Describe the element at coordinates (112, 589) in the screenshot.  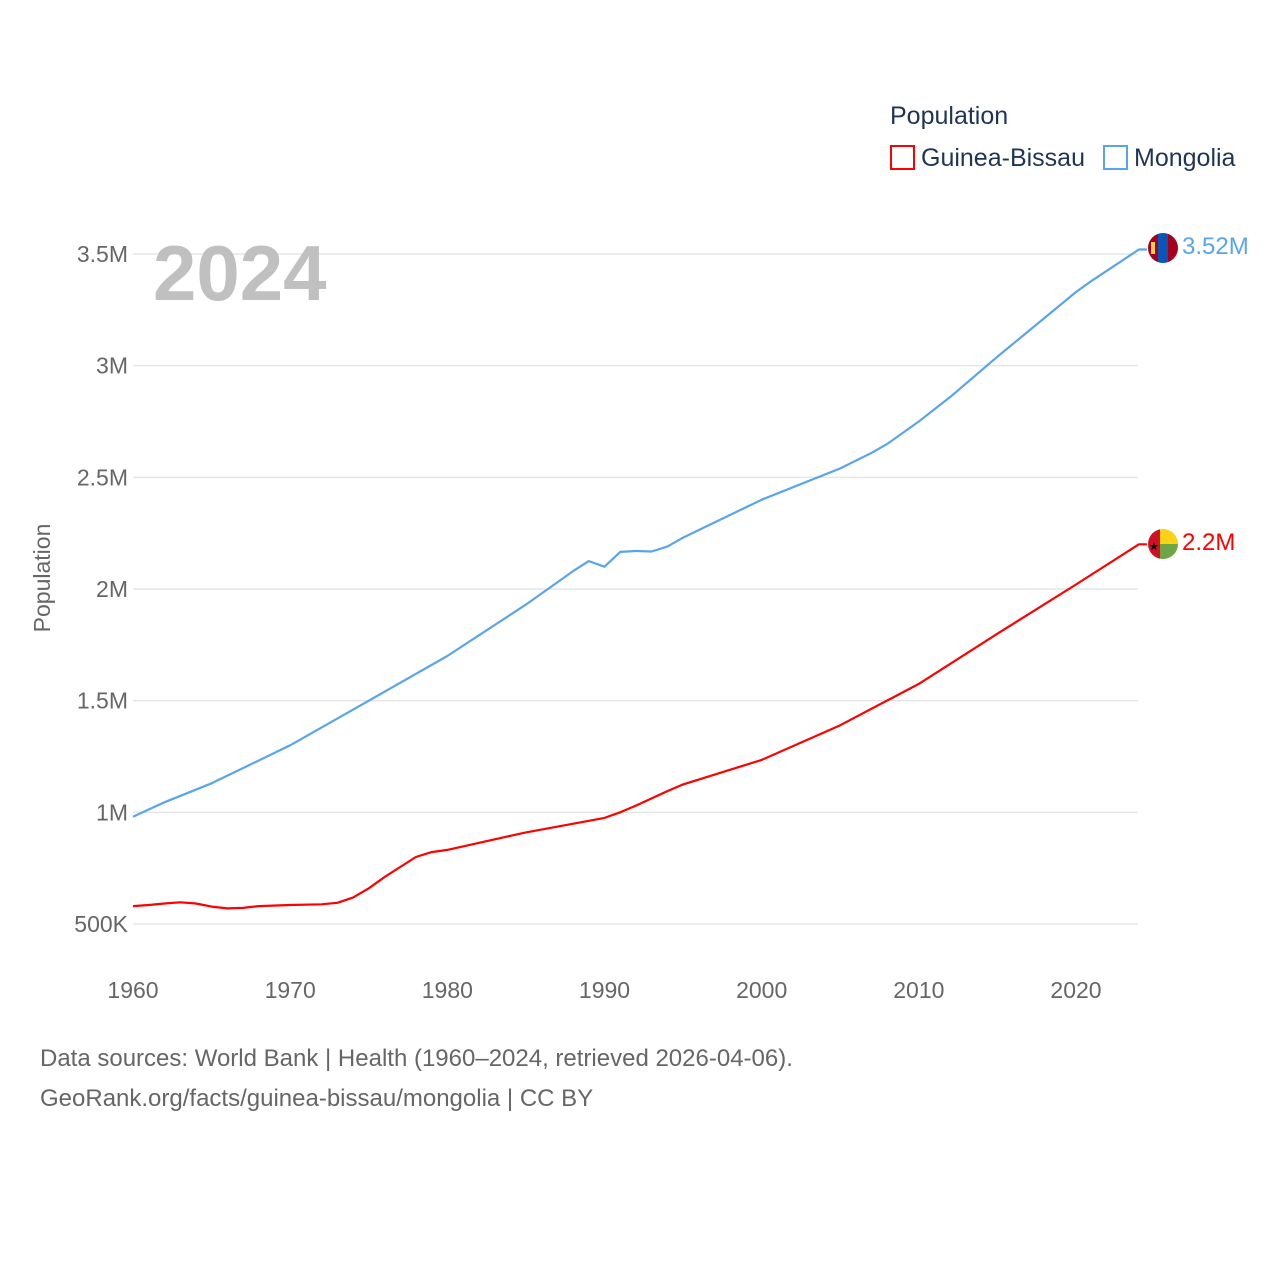
I see `y-tick-label: 2M` at that location.